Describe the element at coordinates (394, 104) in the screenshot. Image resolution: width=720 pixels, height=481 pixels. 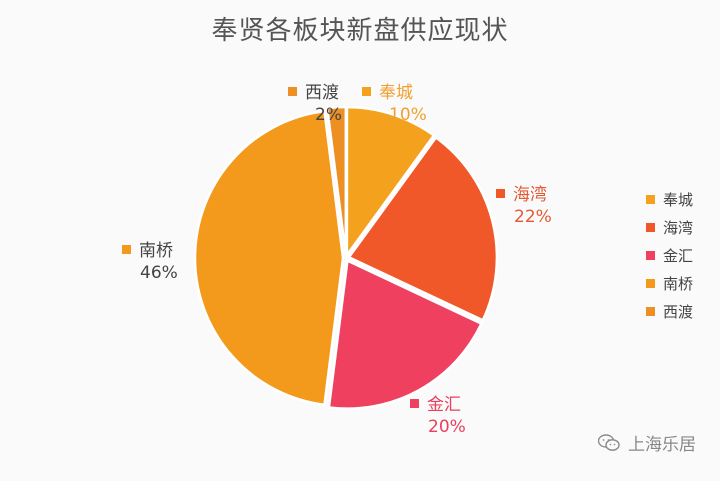
I see `slice-label-fengcheng: 奉城 10%` at that location.